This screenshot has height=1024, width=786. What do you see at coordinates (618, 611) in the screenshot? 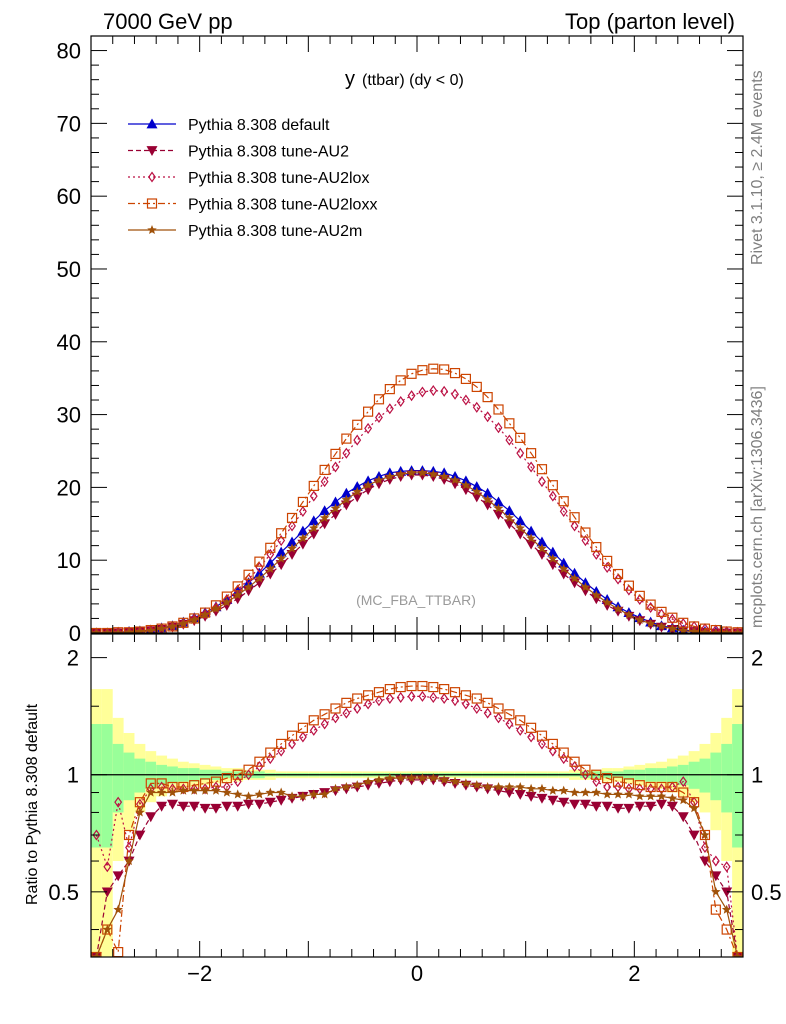
I see `main-series-1-point` at bounding box center [618, 611].